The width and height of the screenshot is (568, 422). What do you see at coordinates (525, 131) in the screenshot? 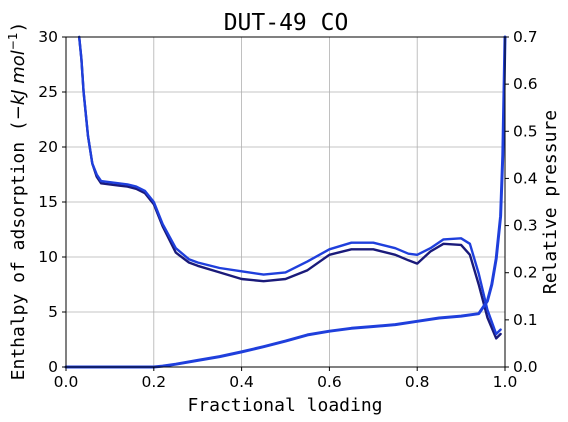
I see `y2-tick-label: 0.5` at bounding box center [525, 131].